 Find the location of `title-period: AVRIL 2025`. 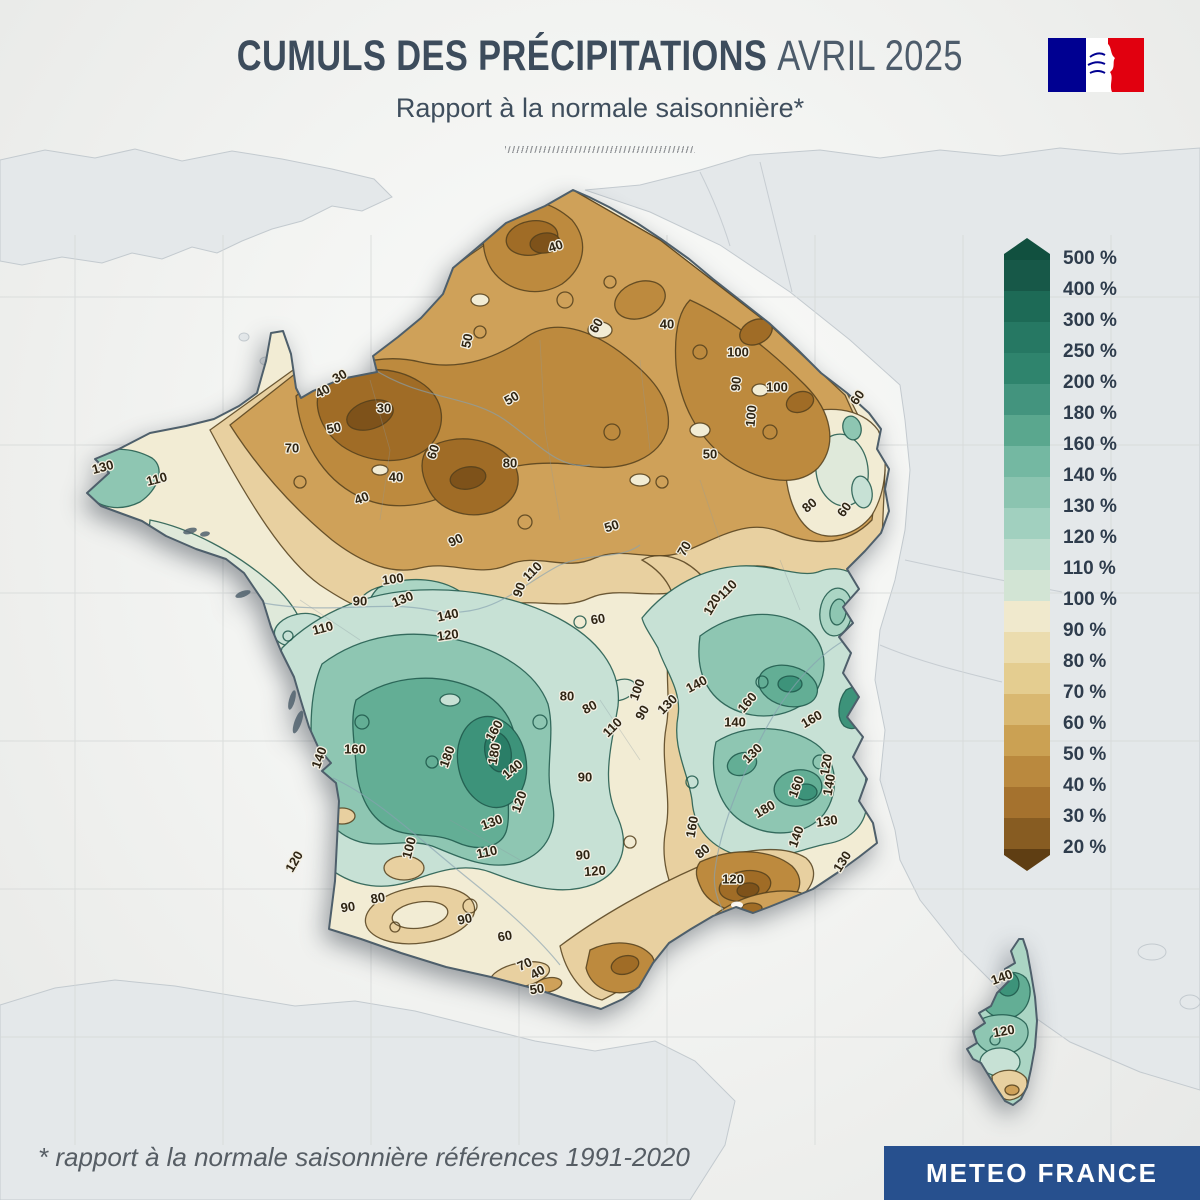

title-period: AVRIL 2025 is located at coordinates (870, 56).